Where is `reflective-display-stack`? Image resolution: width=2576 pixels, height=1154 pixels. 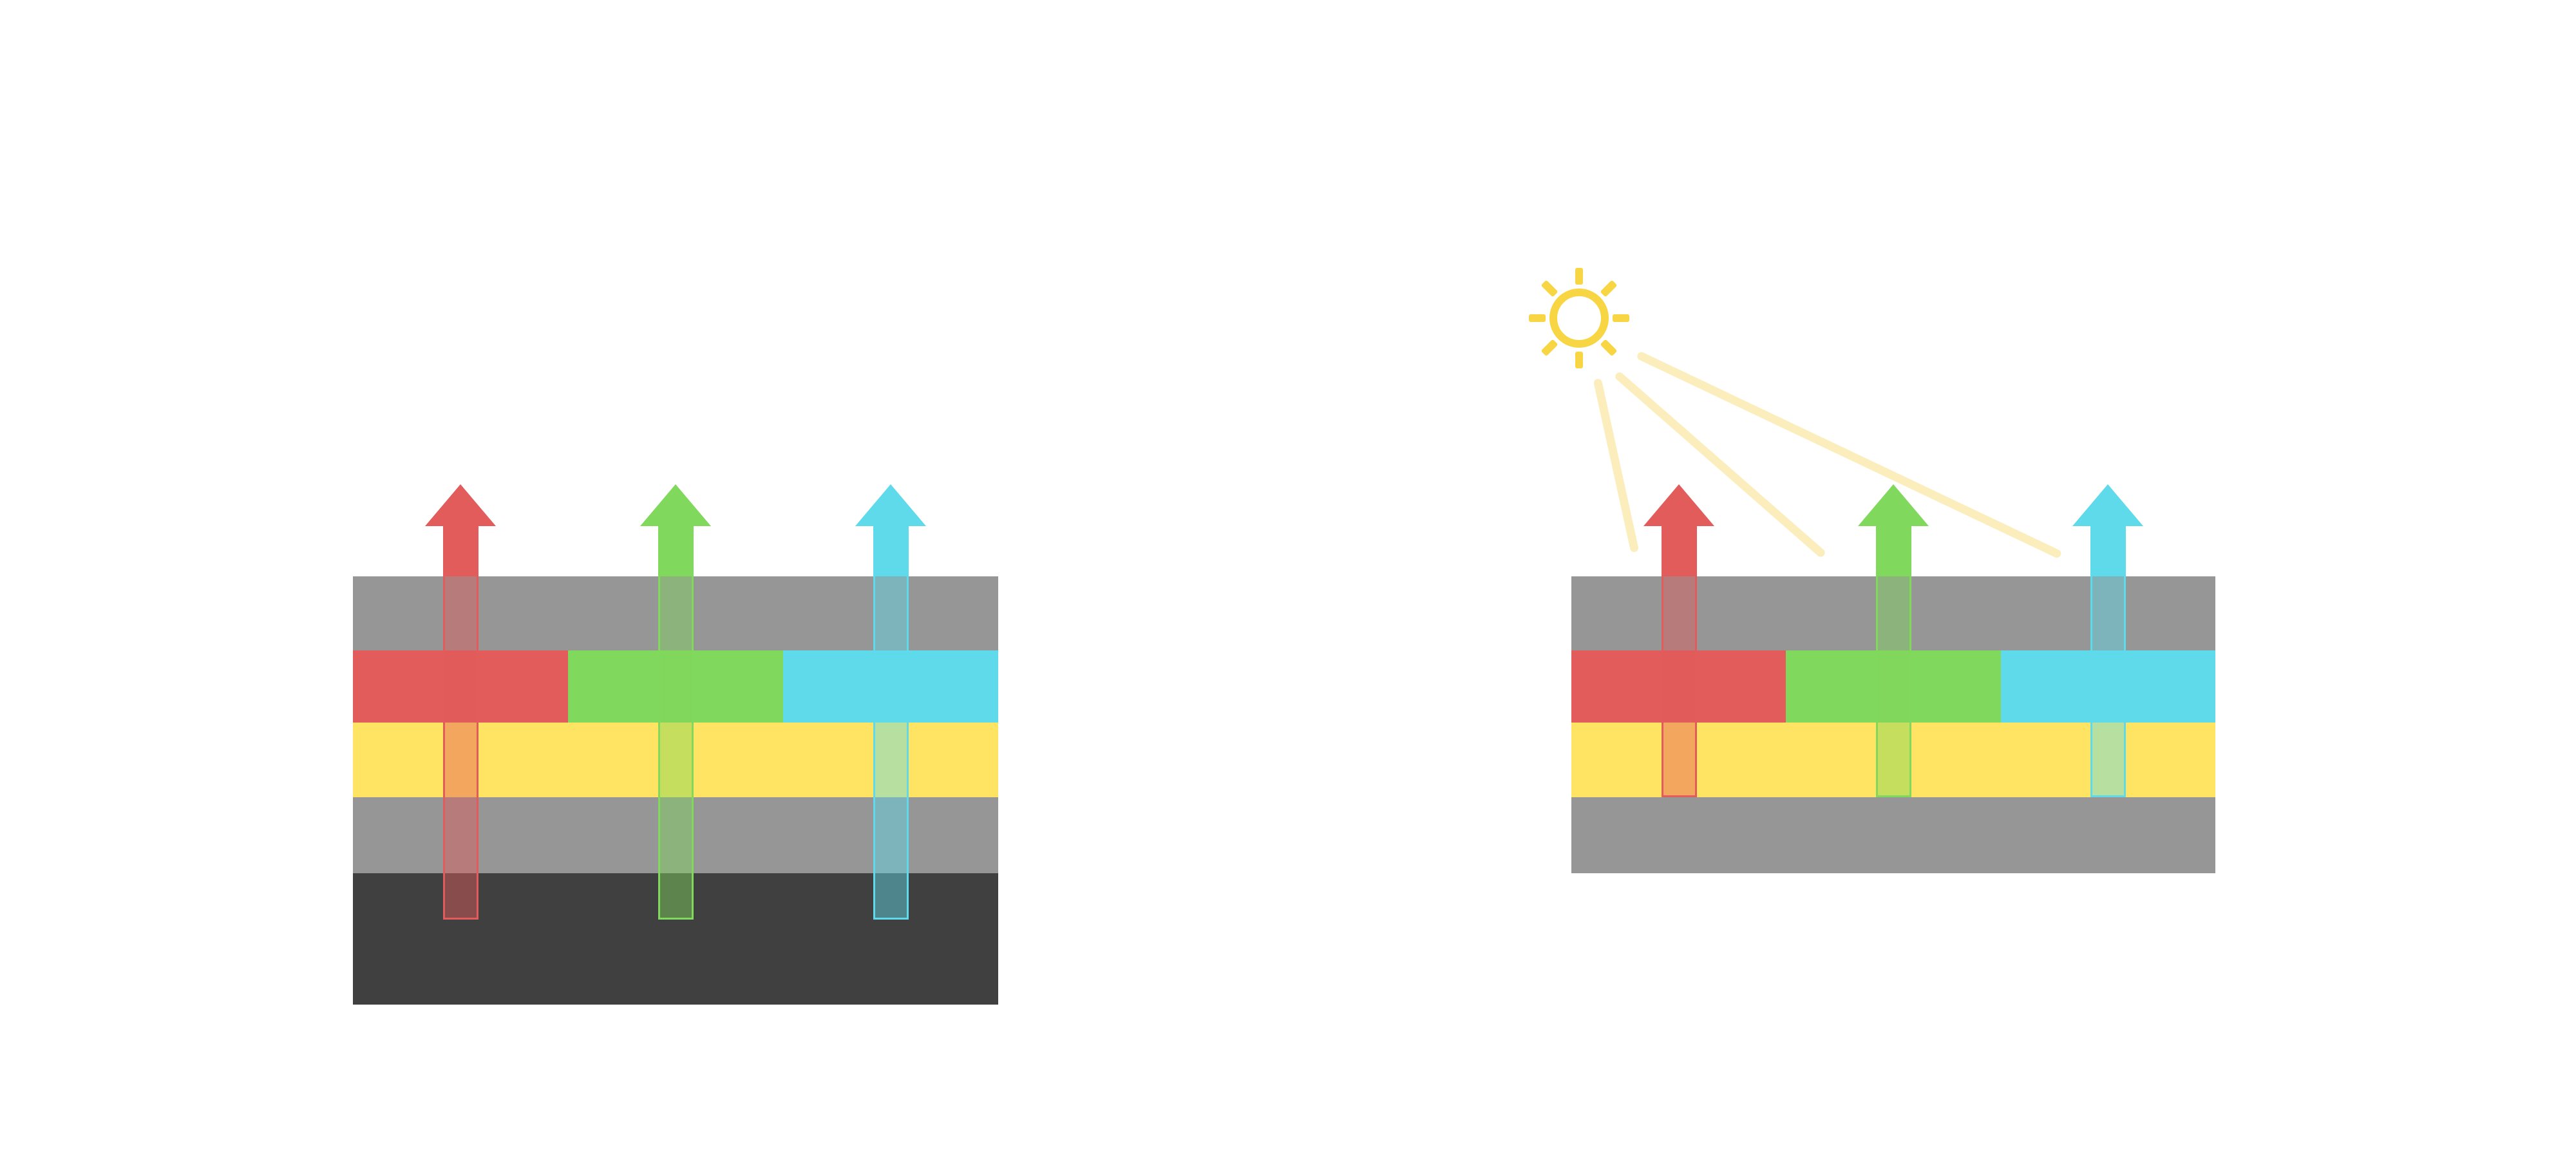
reflective-display-stack is located at coordinates (1893, 724).